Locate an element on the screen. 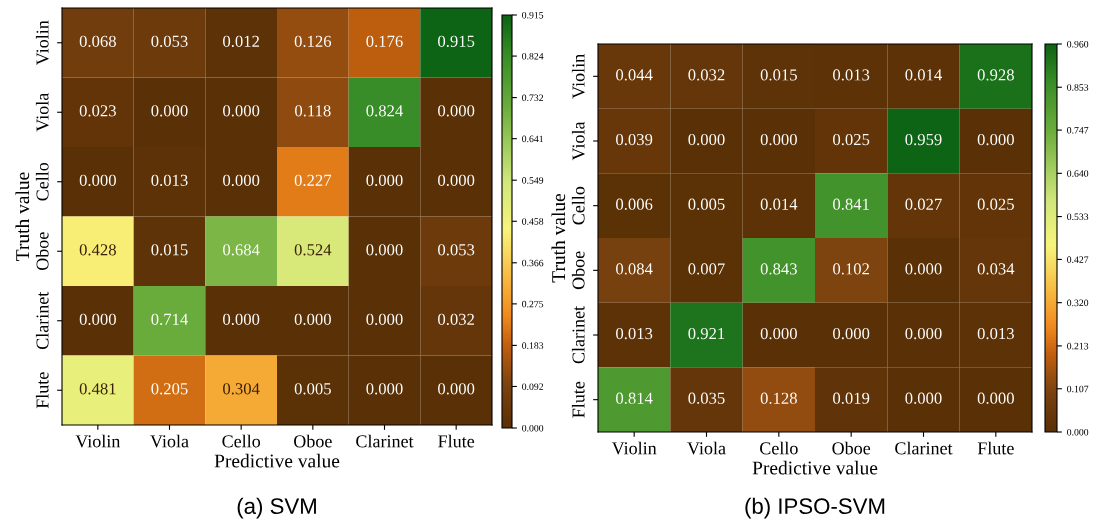 The height and width of the screenshot is (529, 1096). color-bar-label: 0.747 is located at coordinates (1078, 130).